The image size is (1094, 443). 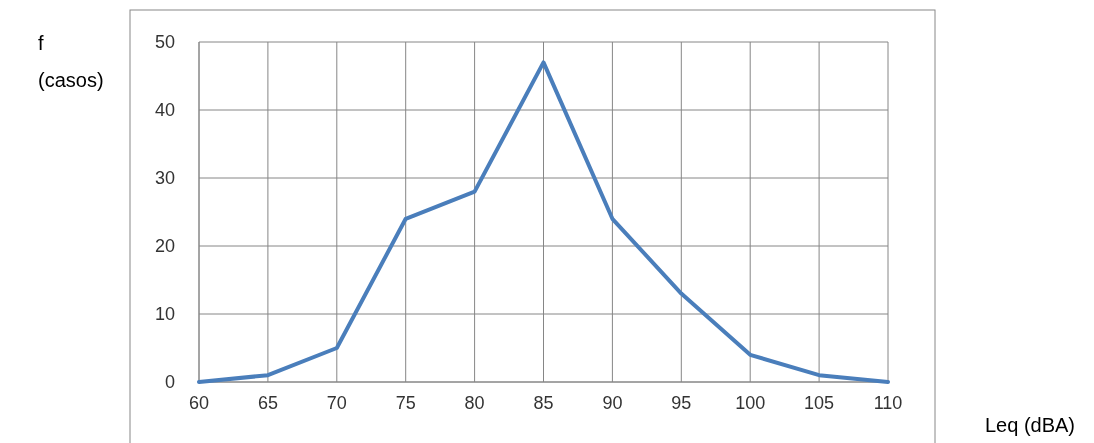 What do you see at coordinates (199, 403) in the screenshot?
I see `x-tick-label: 60` at bounding box center [199, 403].